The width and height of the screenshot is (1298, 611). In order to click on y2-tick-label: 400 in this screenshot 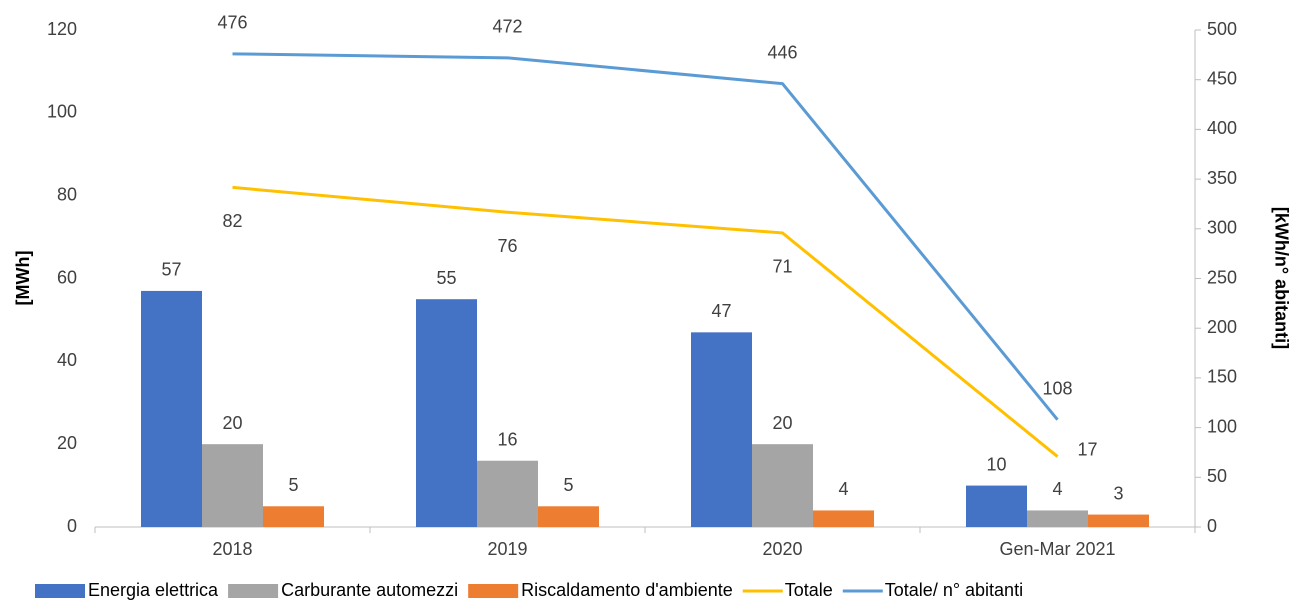, I will do `click(1222, 128)`.